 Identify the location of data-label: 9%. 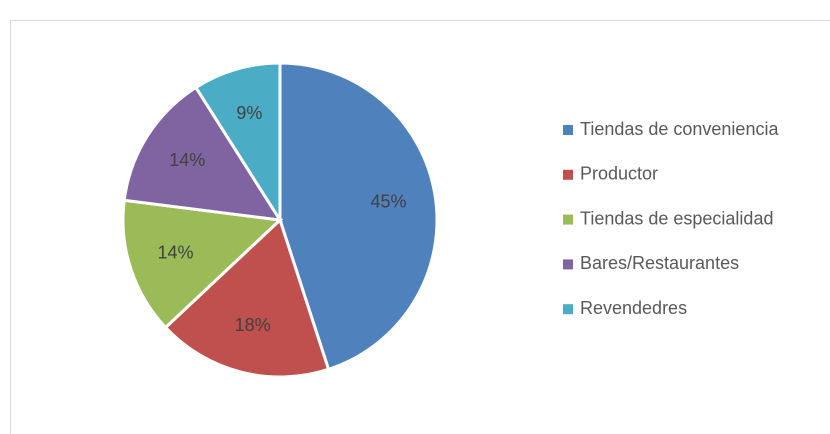
(249, 113).